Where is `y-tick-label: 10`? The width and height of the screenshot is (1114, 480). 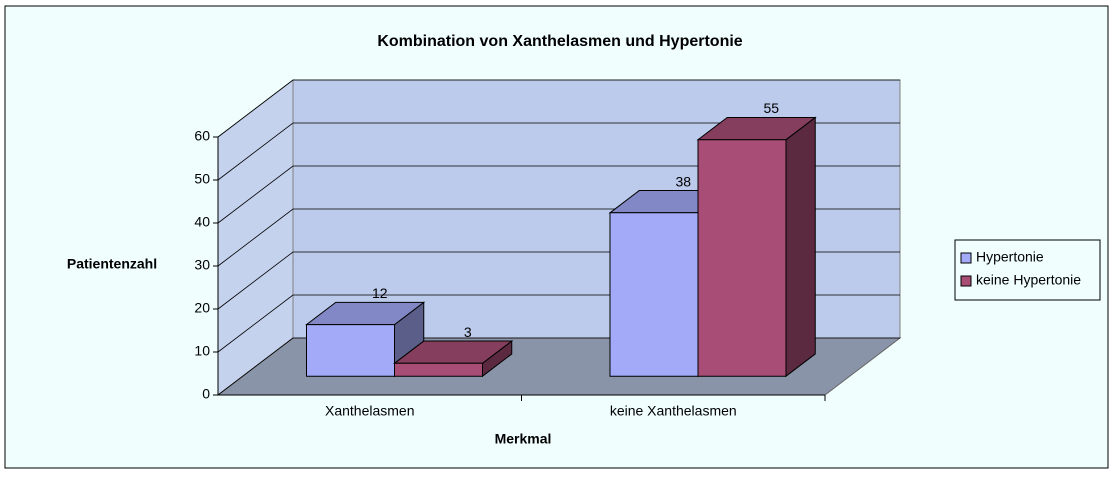
y-tick-label: 10 is located at coordinates (202, 351).